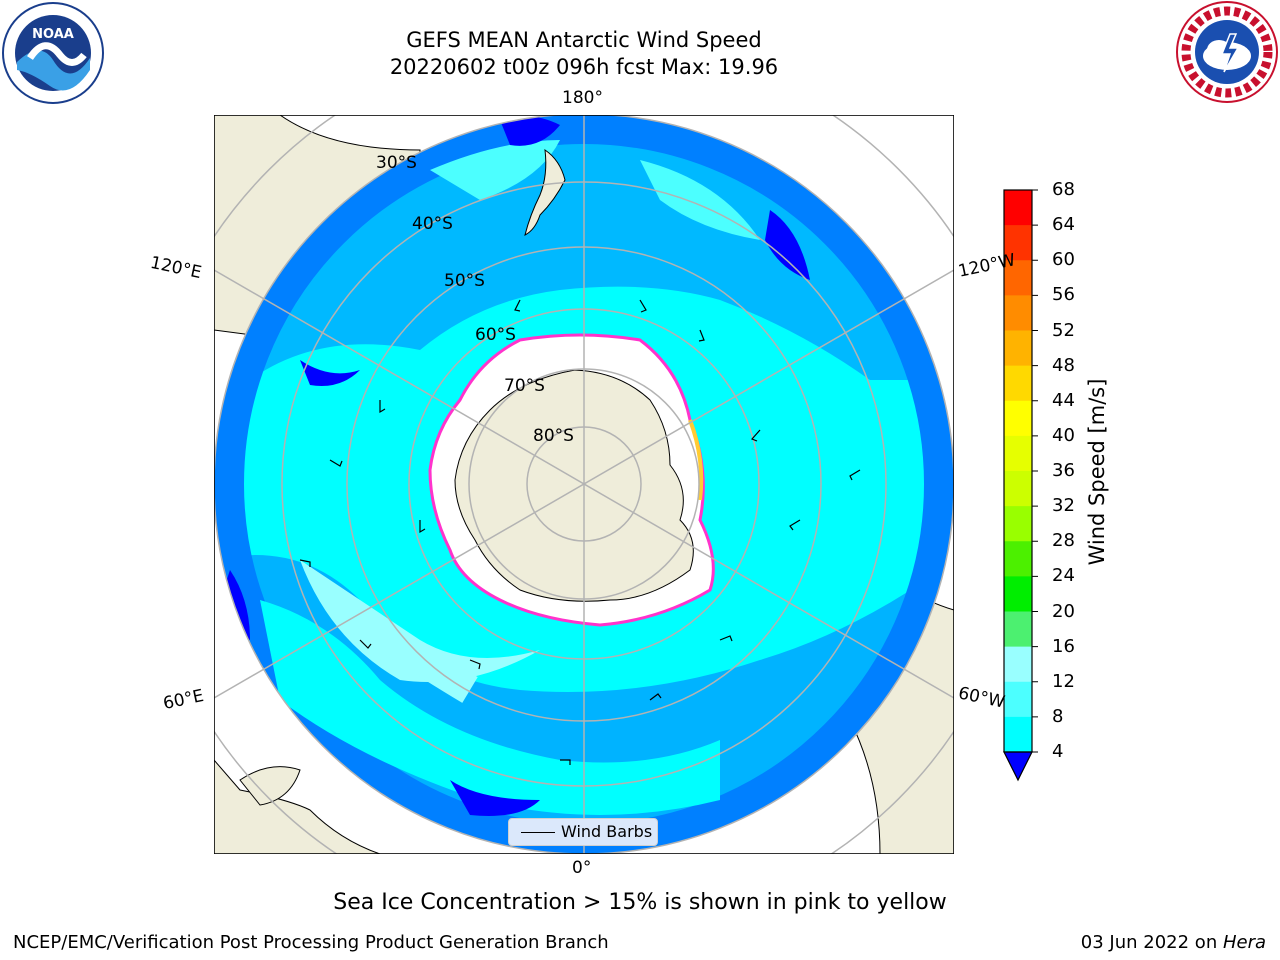  Describe the element at coordinates (582, 98) in the screenshot. I see `lon-label-180: 180°` at that location.